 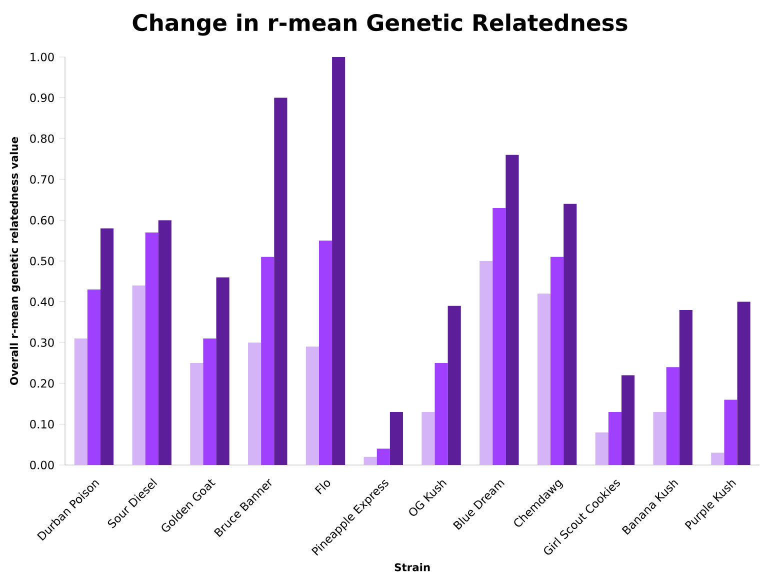 What do you see at coordinates (42, 179) in the screenshot?
I see `y-tick-label: 0.70` at bounding box center [42, 179].